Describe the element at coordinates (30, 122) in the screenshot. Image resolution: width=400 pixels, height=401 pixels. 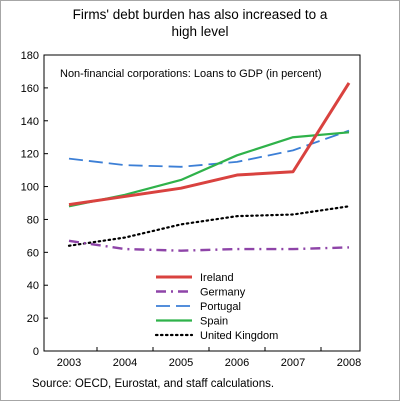
I see `y-tick-label: 140` at that location.